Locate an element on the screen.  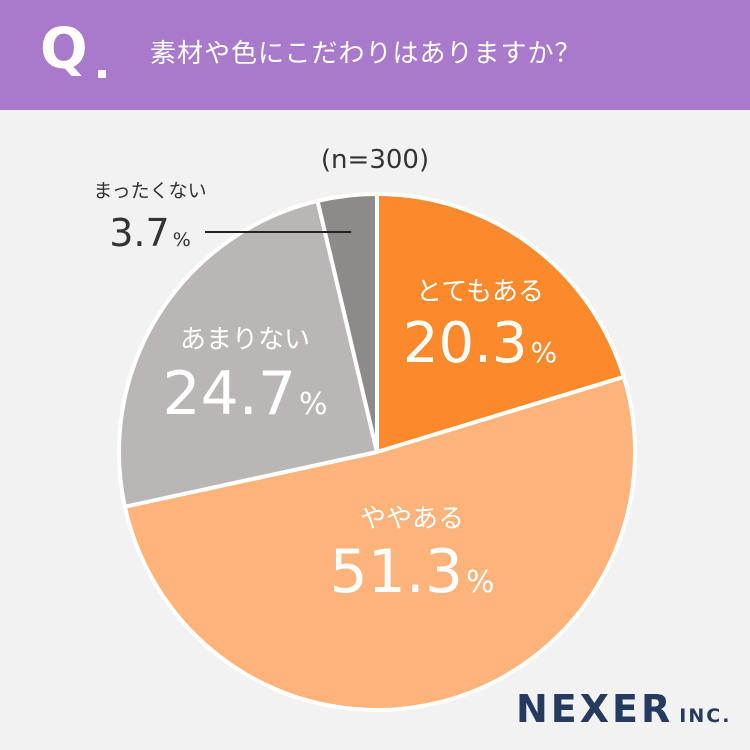
q-mark: Q is located at coordinates (64, 49).